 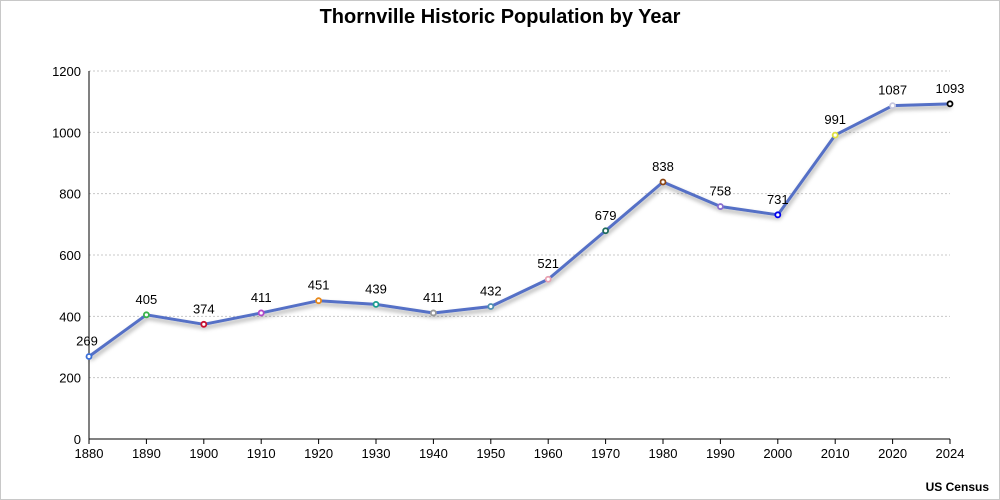 What do you see at coordinates (892, 90) in the screenshot?
I see `data-label: 1087` at bounding box center [892, 90].